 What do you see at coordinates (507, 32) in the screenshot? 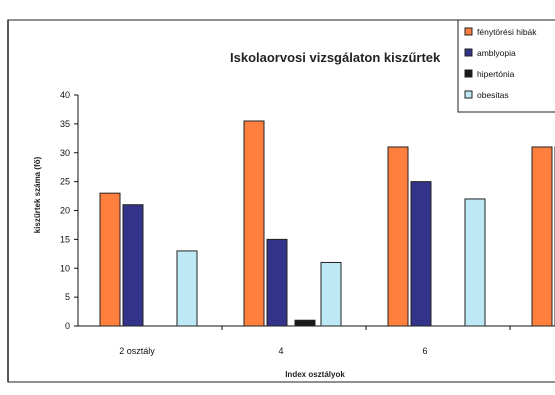
I see `legend-label: fénytörési hibák` at bounding box center [507, 32].